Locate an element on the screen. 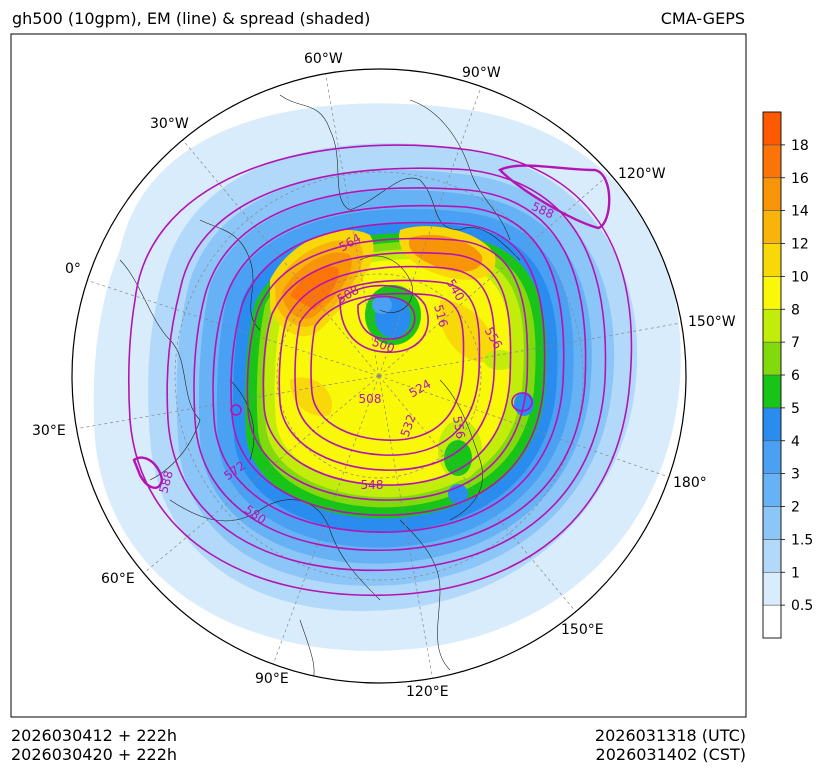  contour-label: 516 is located at coordinates (440, 316).